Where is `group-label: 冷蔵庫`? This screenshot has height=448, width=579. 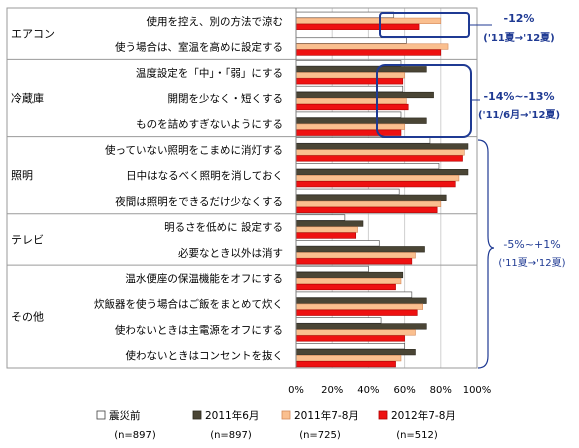
group-label: 冷蔵庫 is located at coordinates (27, 98).